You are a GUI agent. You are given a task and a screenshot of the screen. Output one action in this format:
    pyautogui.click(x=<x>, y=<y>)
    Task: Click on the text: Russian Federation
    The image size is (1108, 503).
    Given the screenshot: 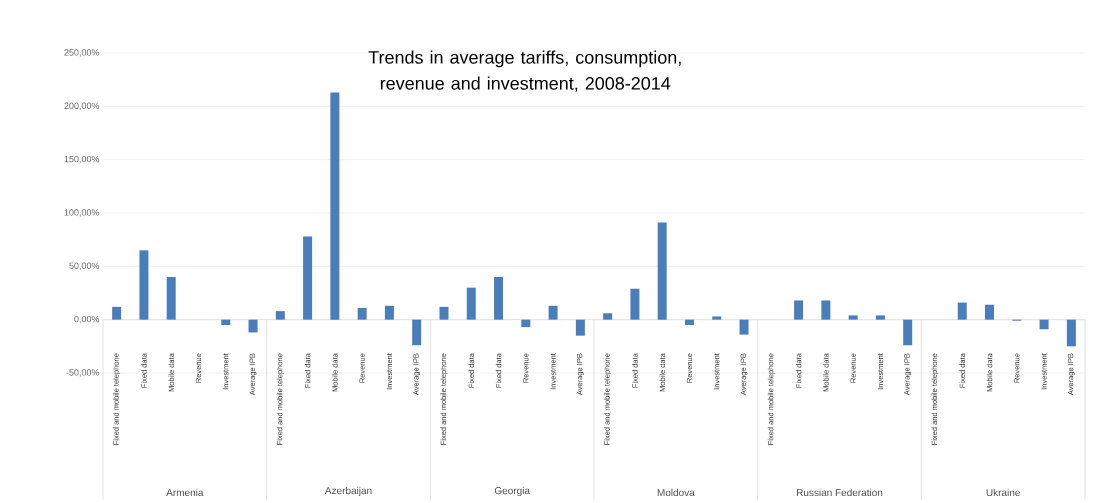 What is the action you would take?
    pyautogui.click(x=839, y=492)
    